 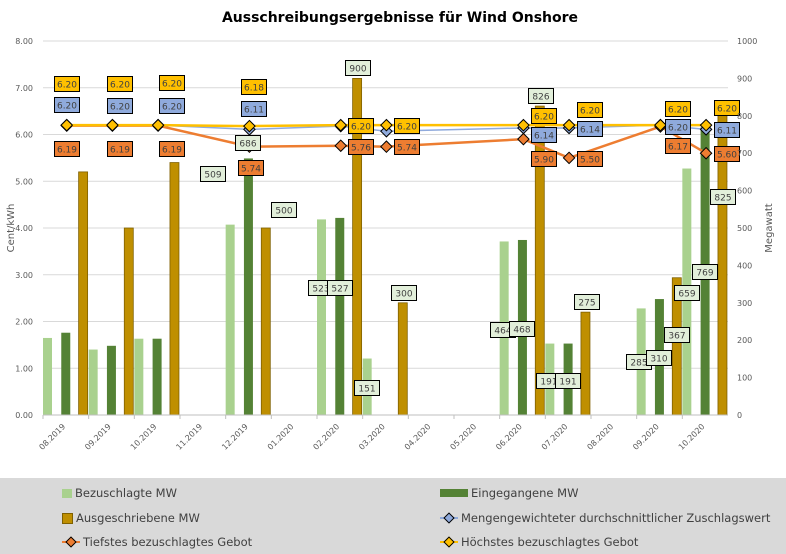 What do you see at coordinates (281, 437) in the screenshot?
I see `x-tick-label: 01.2020` at bounding box center [281, 437].